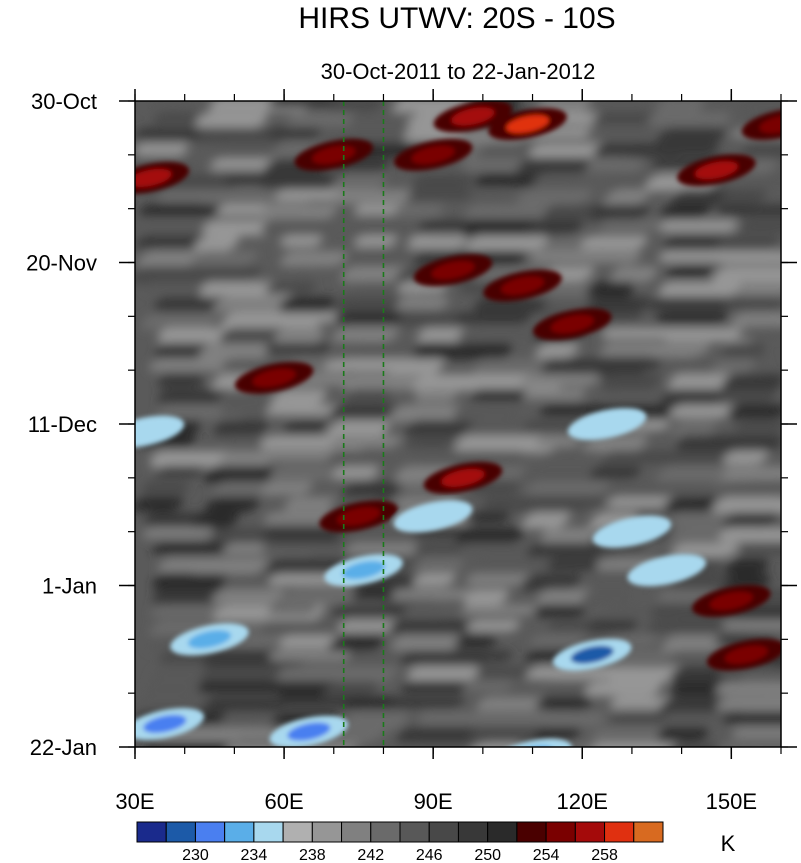  Describe the element at coordinates (458, 71) in the screenshot. I see `chart-subtitle: 30-Oct-2011 to 22-Jan-2012` at that location.